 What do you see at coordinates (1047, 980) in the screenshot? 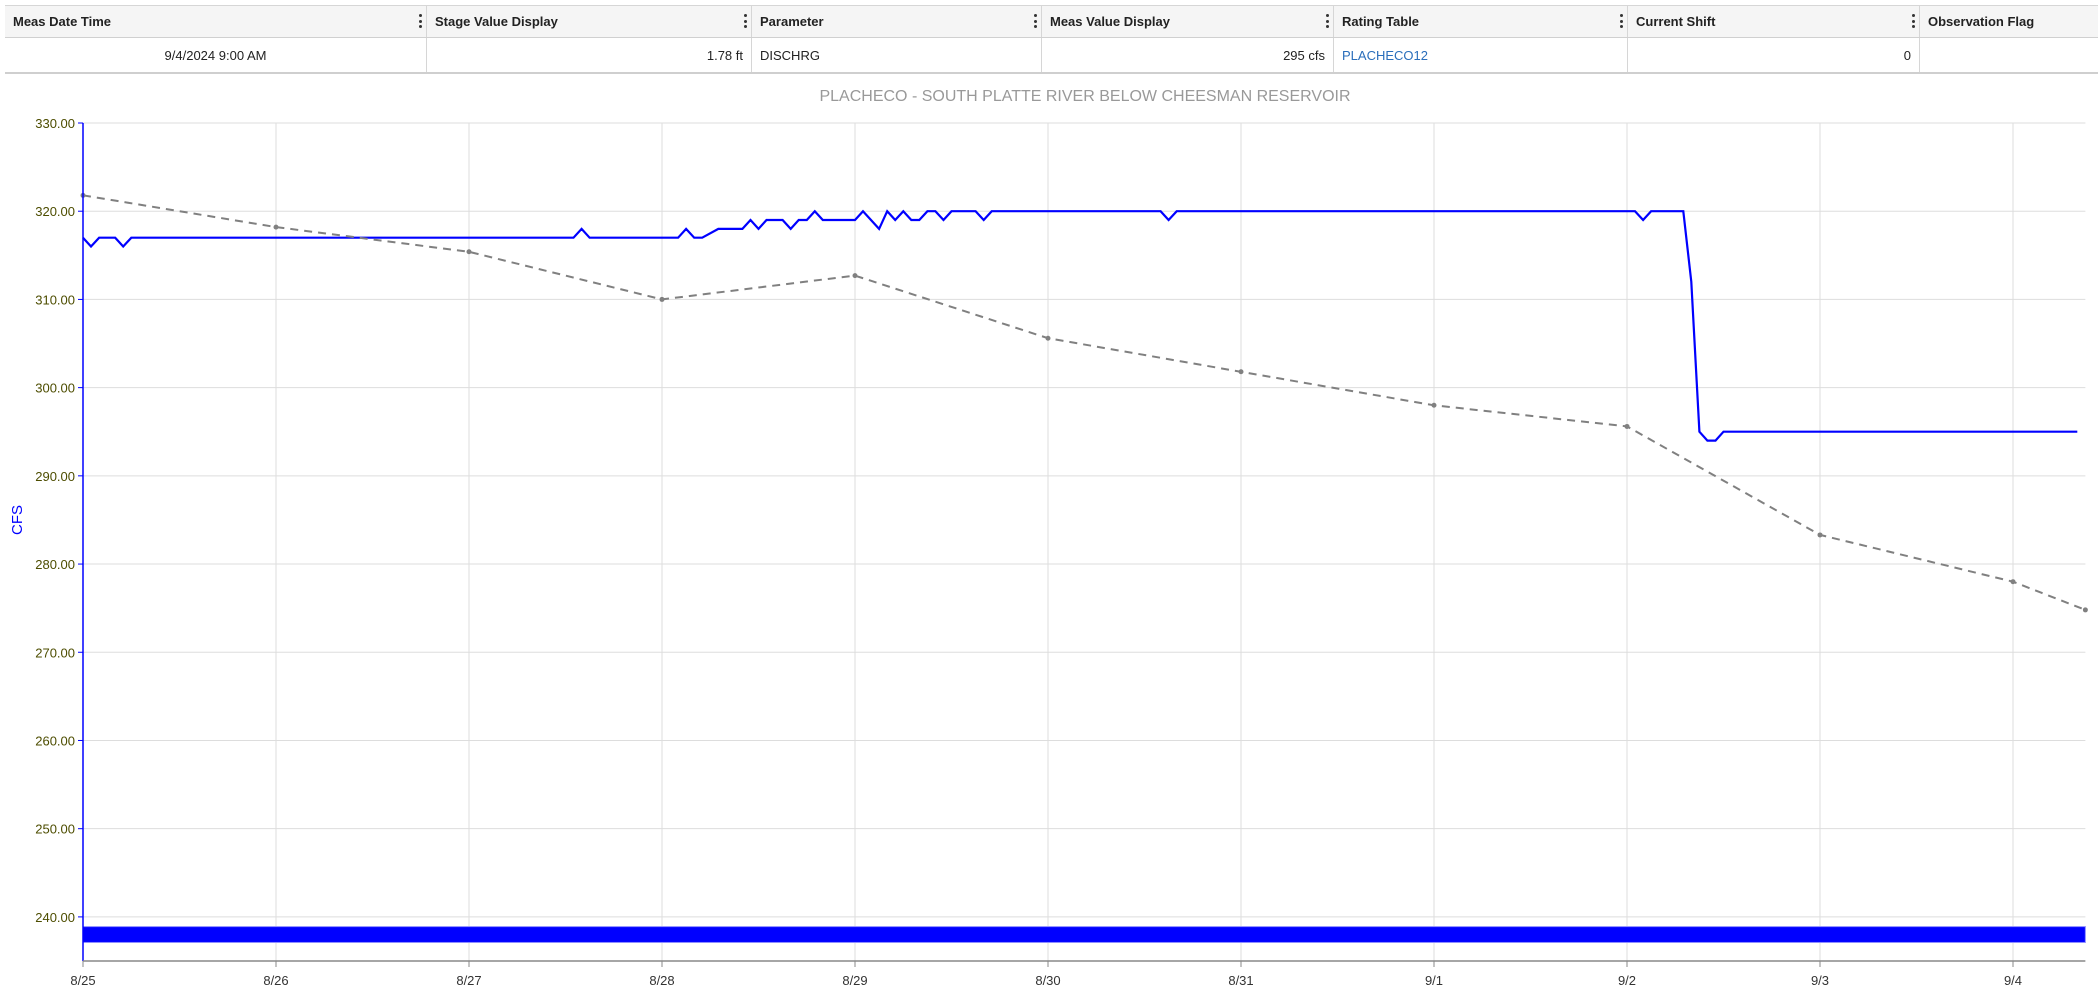
I see `x-tick-label: 8/30` at bounding box center [1047, 980].